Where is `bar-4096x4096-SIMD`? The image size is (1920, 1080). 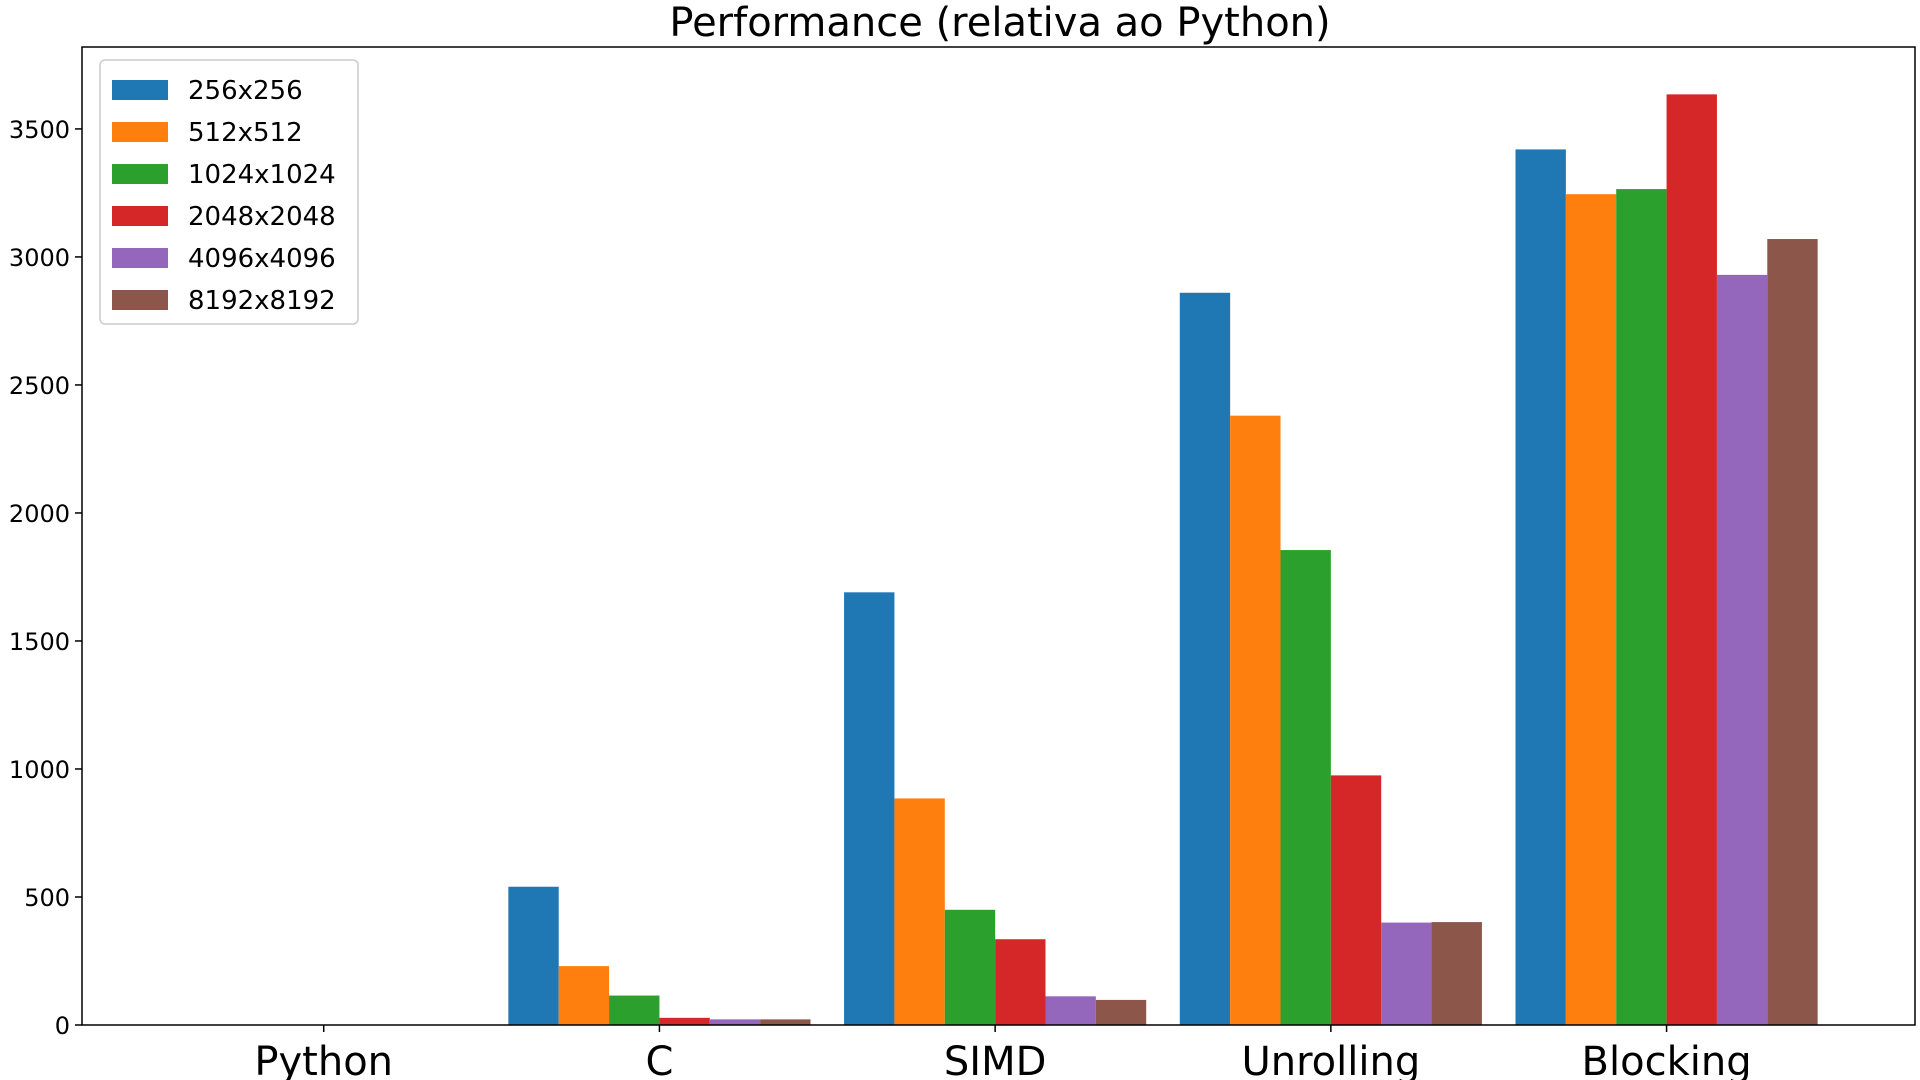 bar-4096x4096-SIMD is located at coordinates (1070, 1010).